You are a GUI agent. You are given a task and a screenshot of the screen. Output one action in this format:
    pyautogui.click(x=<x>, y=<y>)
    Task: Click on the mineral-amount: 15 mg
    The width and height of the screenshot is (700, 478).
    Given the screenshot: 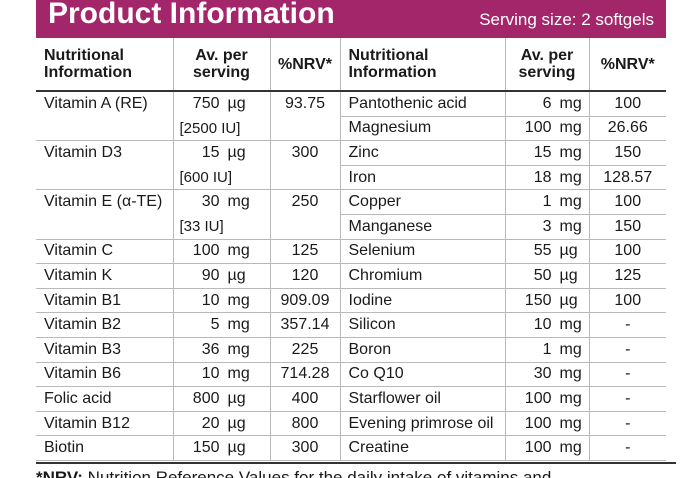 What is the action you would take?
    pyautogui.click(x=547, y=153)
    